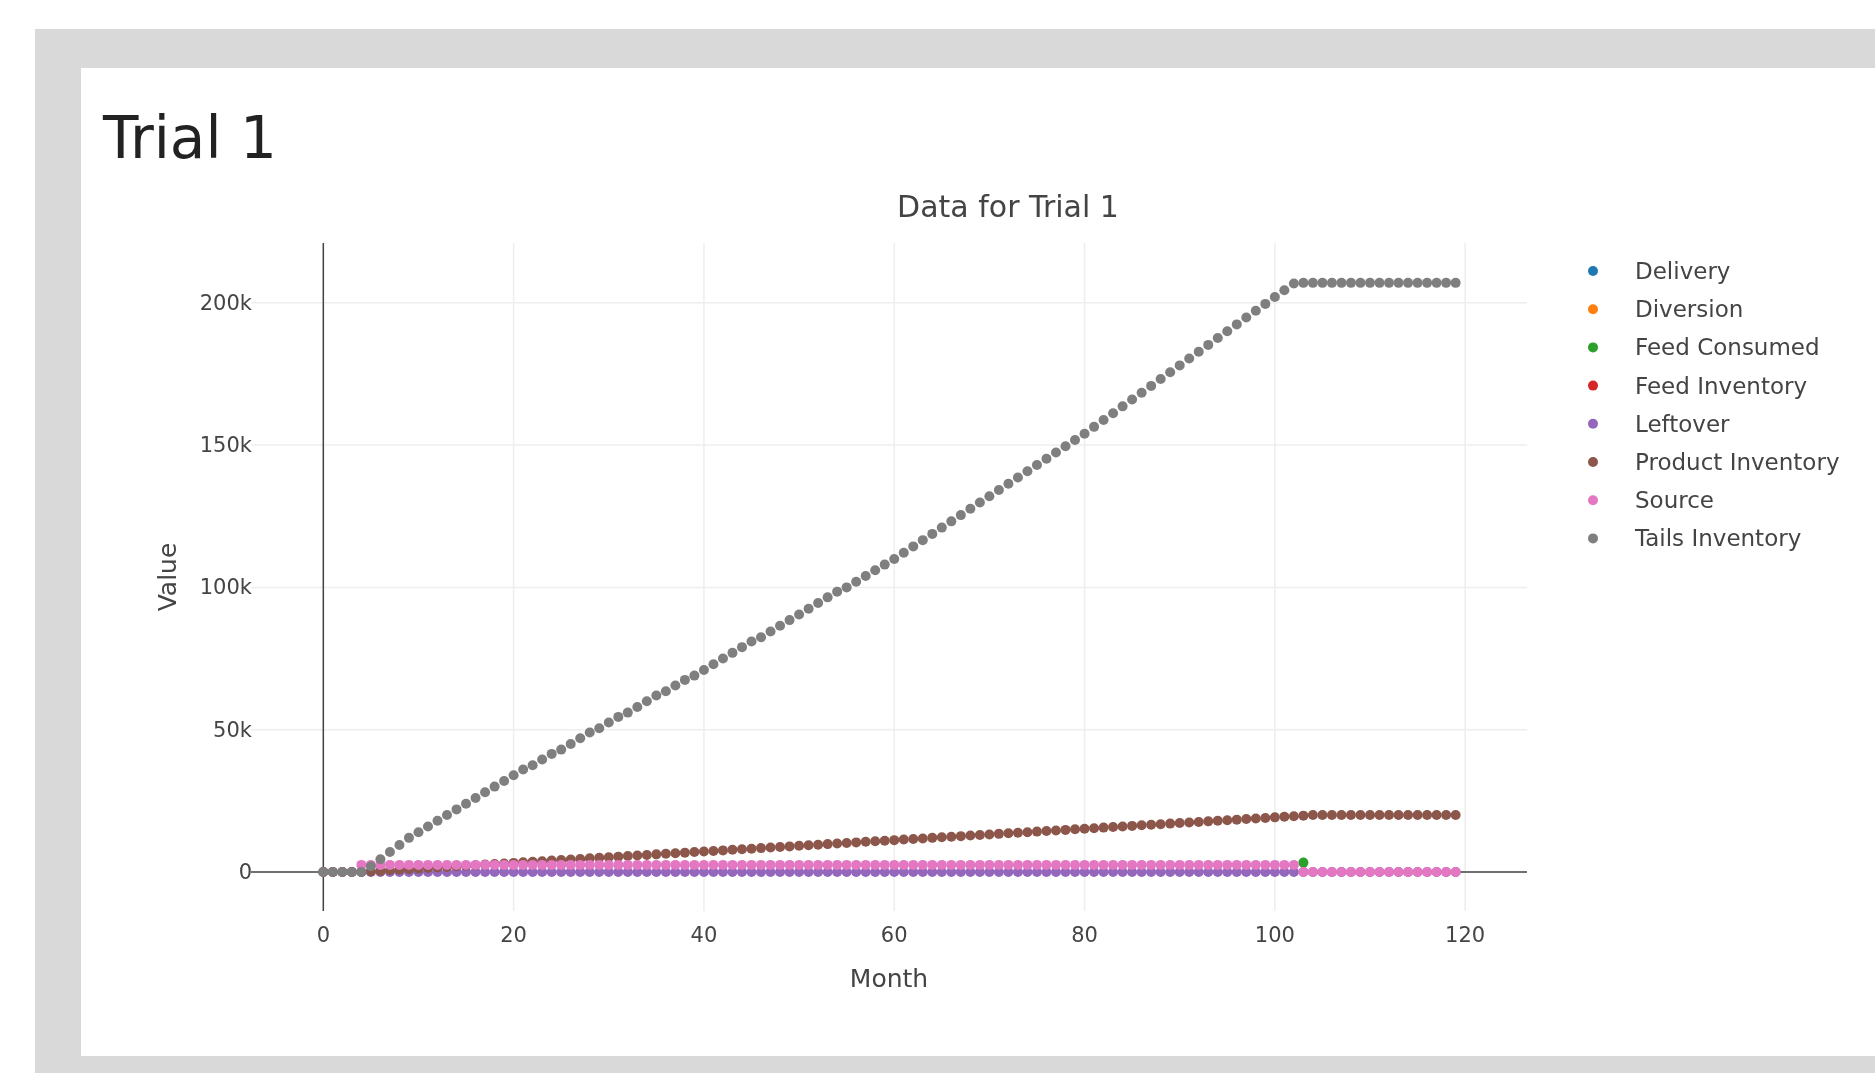  Describe the element at coordinates (233, 729) in the screenshot. I see `y-tick-label: 50k` at that location.